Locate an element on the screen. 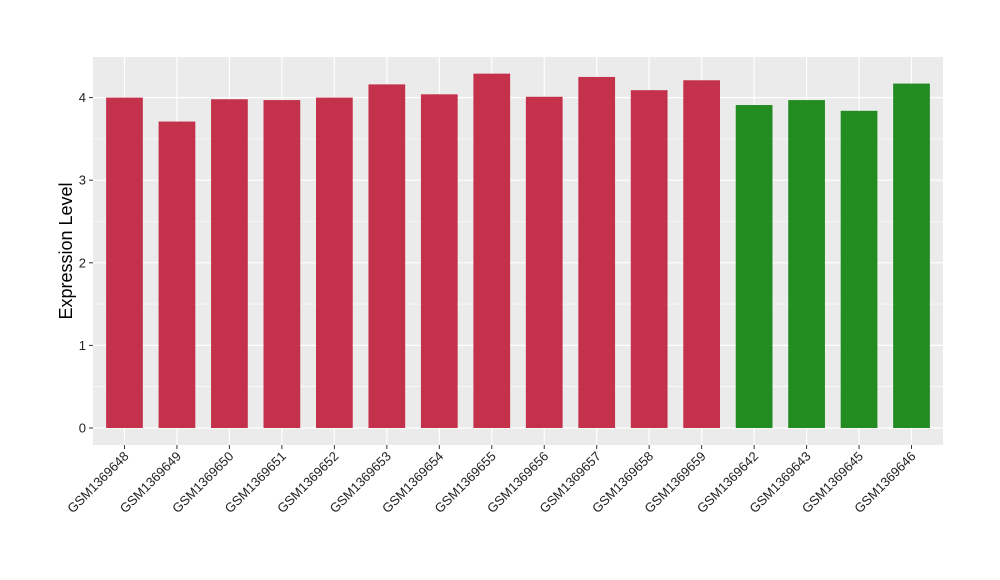 This screenshot has width=1000, height=580. y-tick-label: 1 is located at coordinates (82, 345).